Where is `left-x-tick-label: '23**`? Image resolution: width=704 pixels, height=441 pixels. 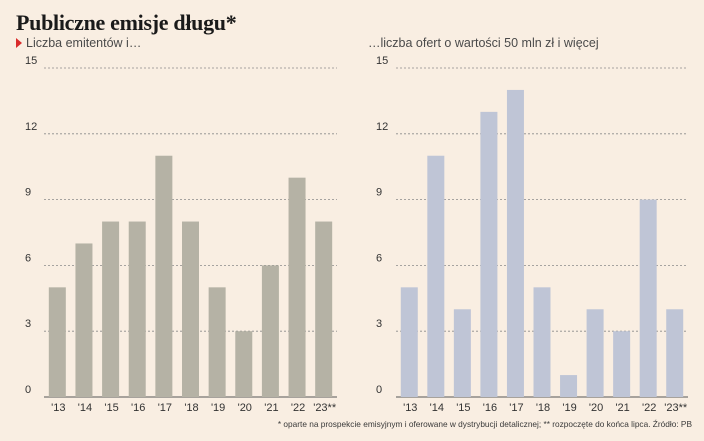 left-x-tick-label: '23** is located at coordinates (325, 408).